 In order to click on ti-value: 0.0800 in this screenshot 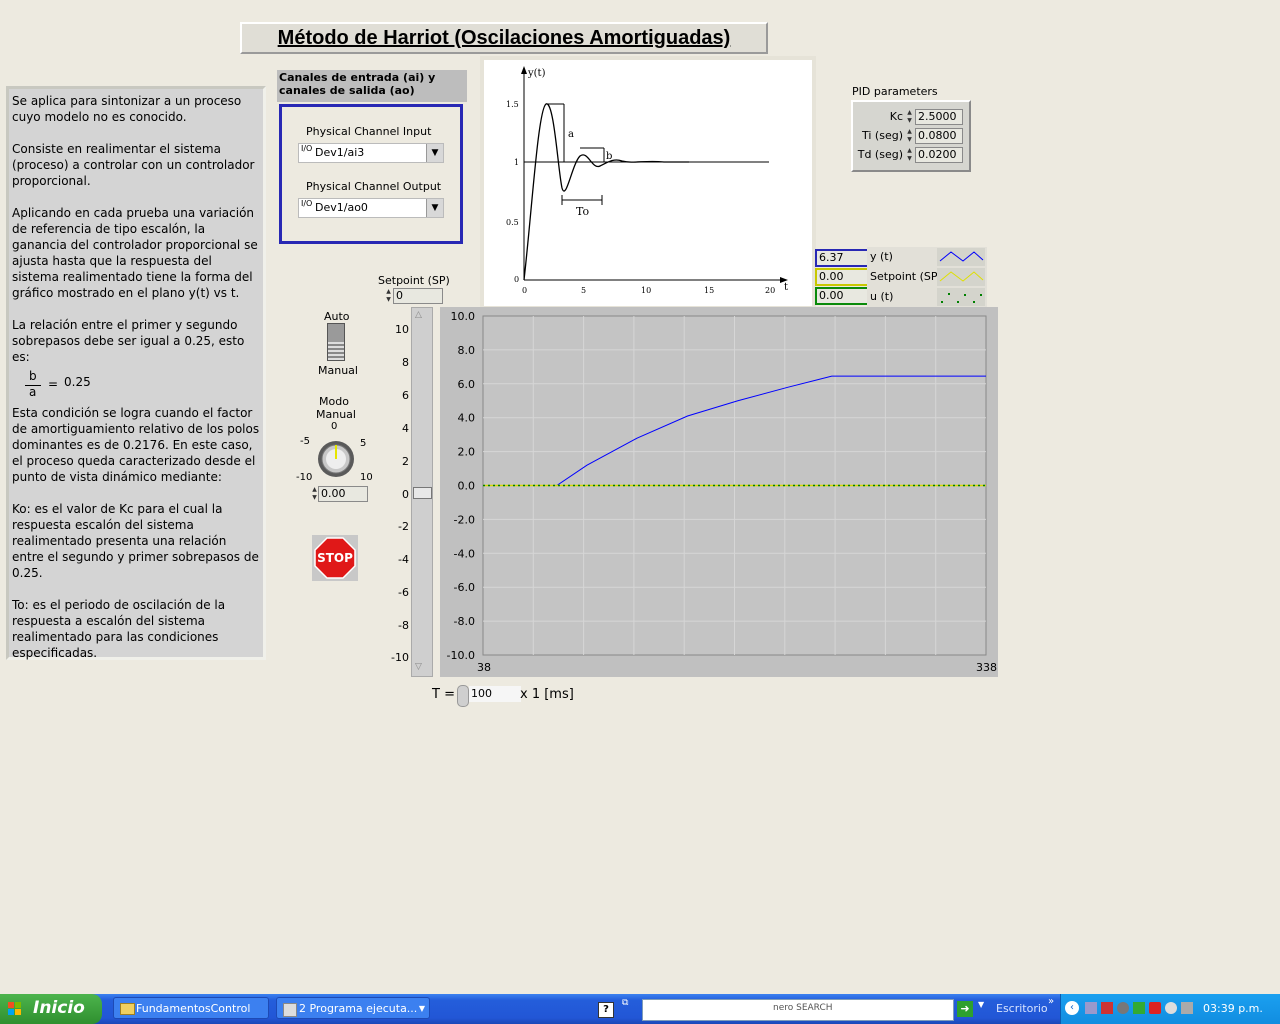, I will do `click(937, 135)`.